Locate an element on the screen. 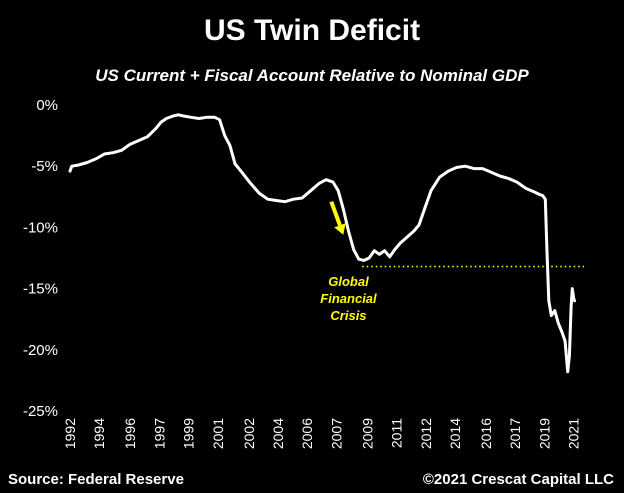 The width and height of the screenshot is (624, 493). chart-title: US Twin Deficit is located at coordinates (312, 30).